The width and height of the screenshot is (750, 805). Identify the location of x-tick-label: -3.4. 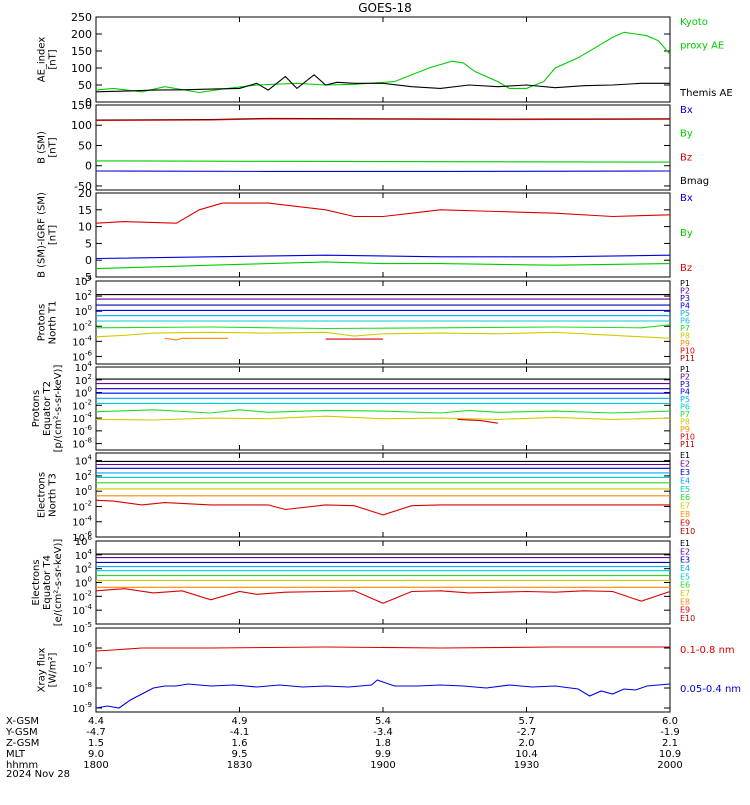
(383, 732).